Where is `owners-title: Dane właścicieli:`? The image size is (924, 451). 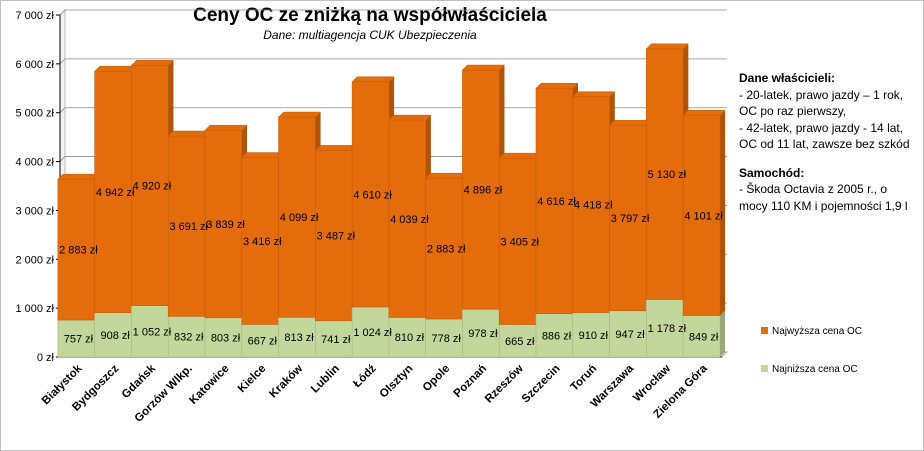 owners-title: Dane właścicieli: is located at coordinates (787, 78).